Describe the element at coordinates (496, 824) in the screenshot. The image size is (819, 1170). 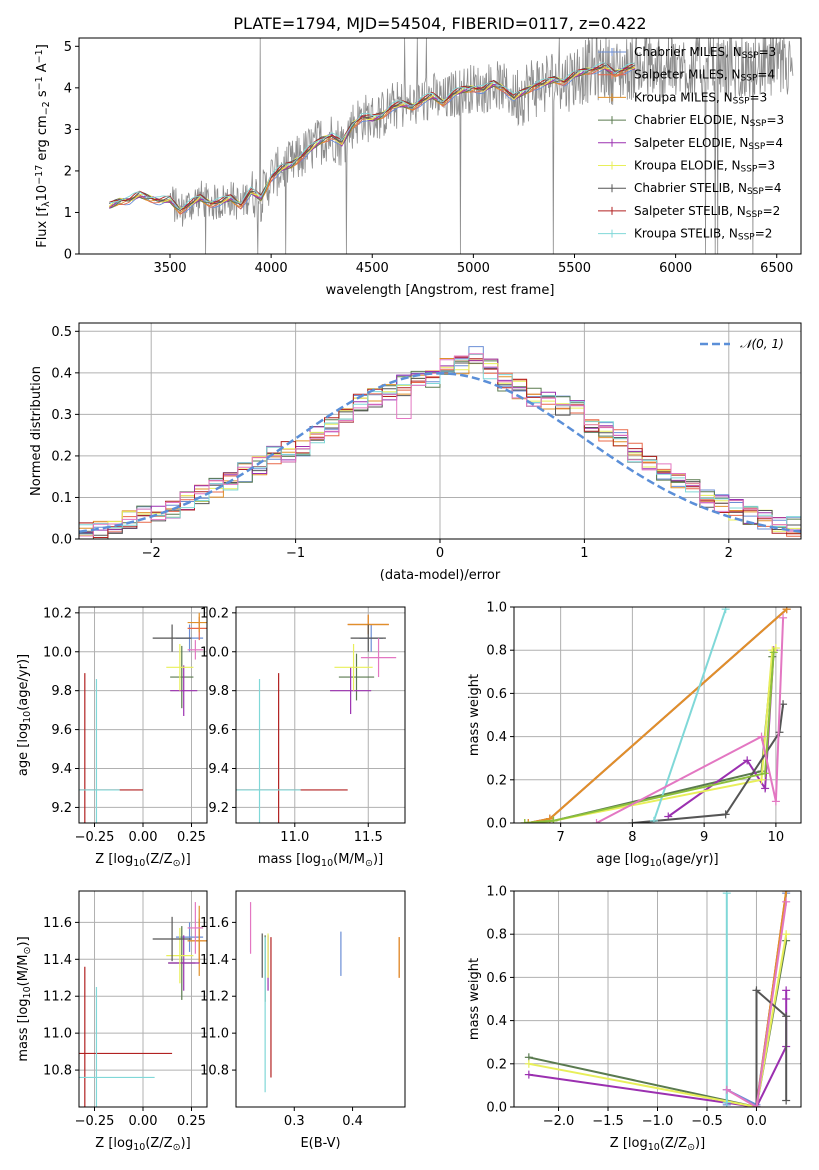
I see `y-tick-label: 0.0` at that location.